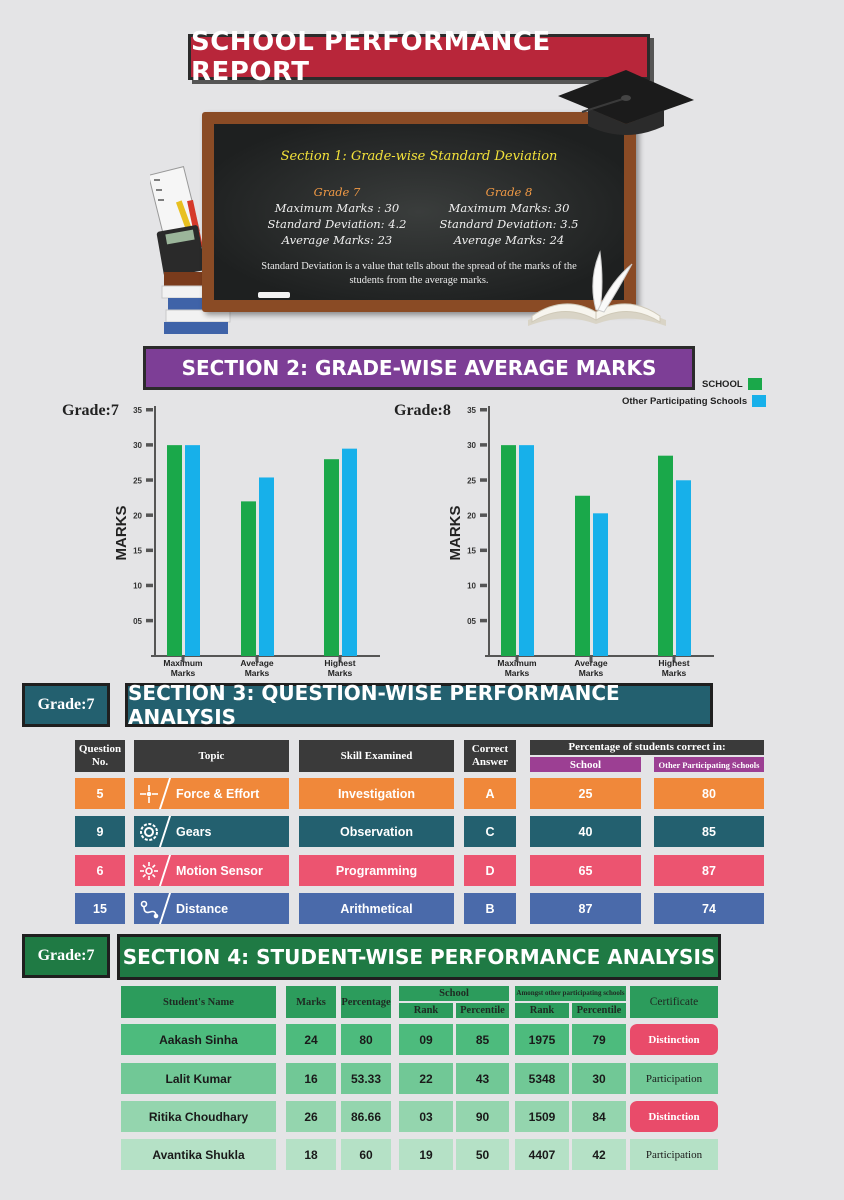  I want to click on school-pct-cell: 65, so click(585, 870).